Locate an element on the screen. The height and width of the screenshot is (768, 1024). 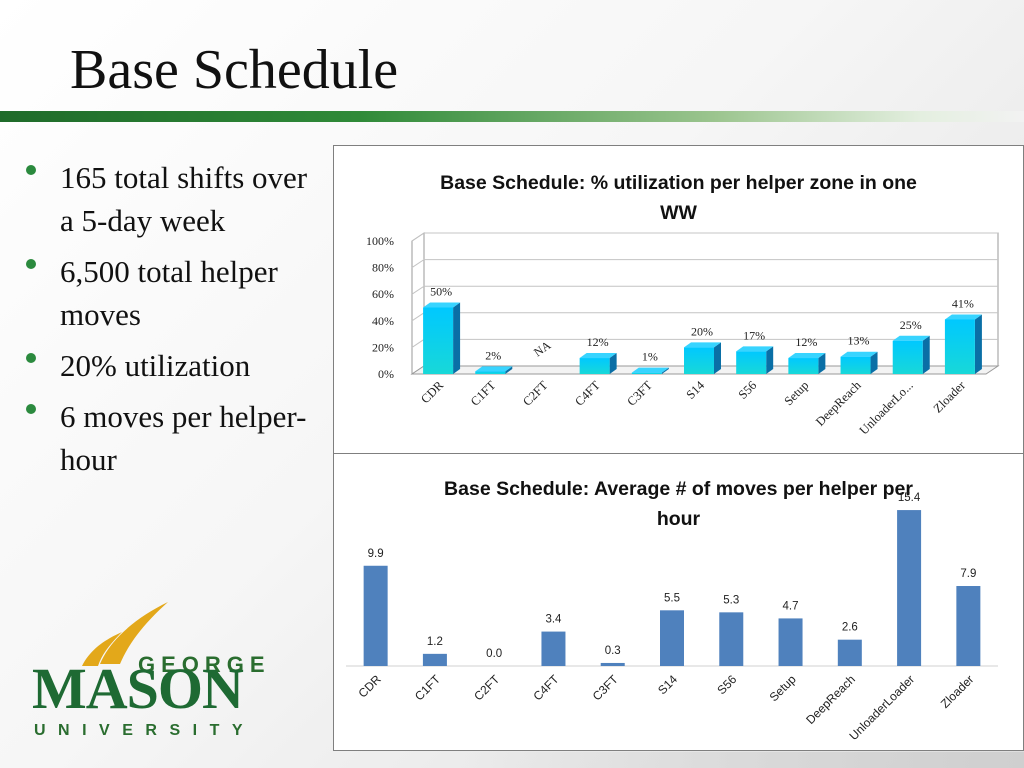
chart2-x-tick: C2FT is located at coordinates (487, 688).